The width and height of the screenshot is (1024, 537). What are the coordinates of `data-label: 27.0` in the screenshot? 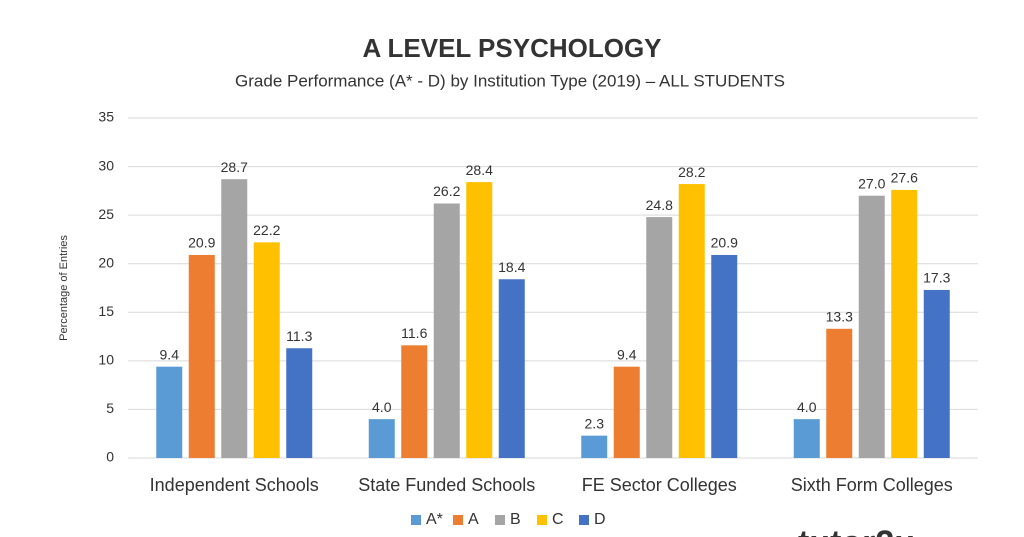 It's located at (871, 183).